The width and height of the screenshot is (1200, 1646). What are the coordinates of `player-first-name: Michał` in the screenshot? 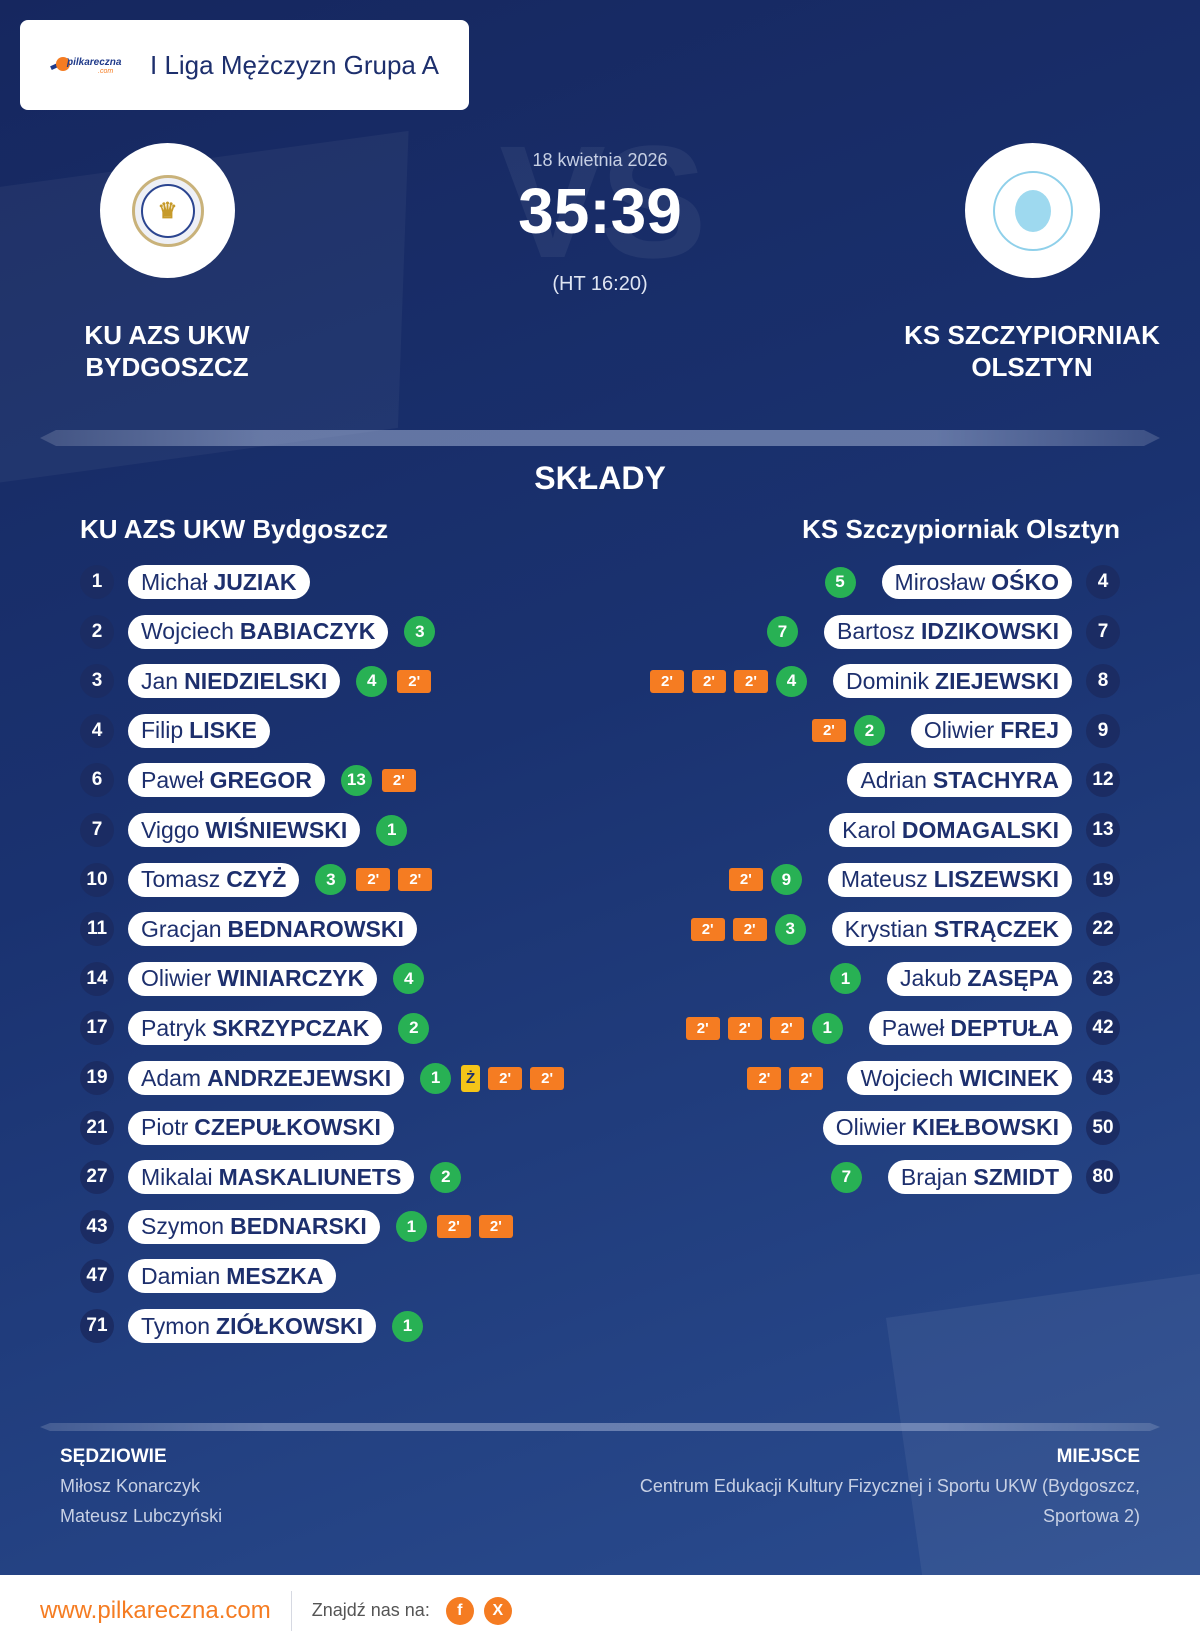 It's located at (174, 581).